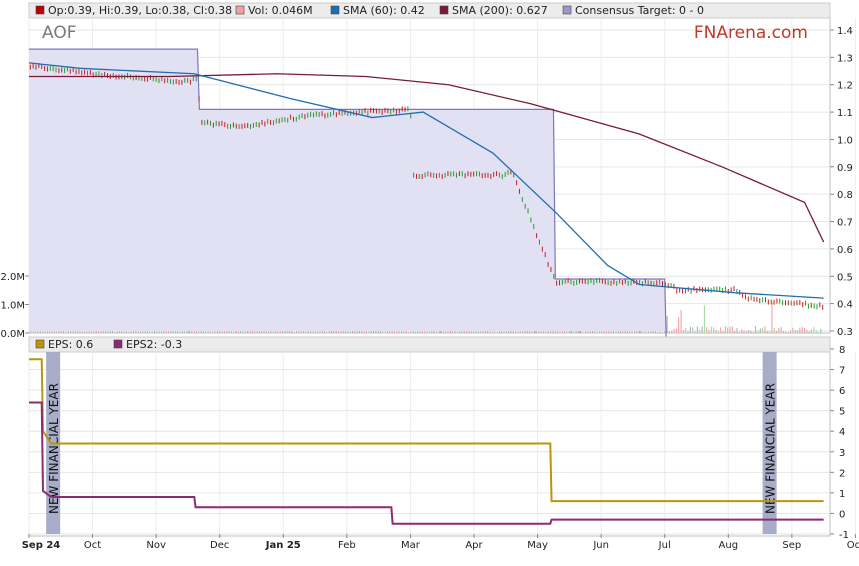 The width and height of the screenshot is (859, 566). Describe the element at coordinates (12, 277) in the screenshot. I see `volume-tick-label: 2.0M` at that location.